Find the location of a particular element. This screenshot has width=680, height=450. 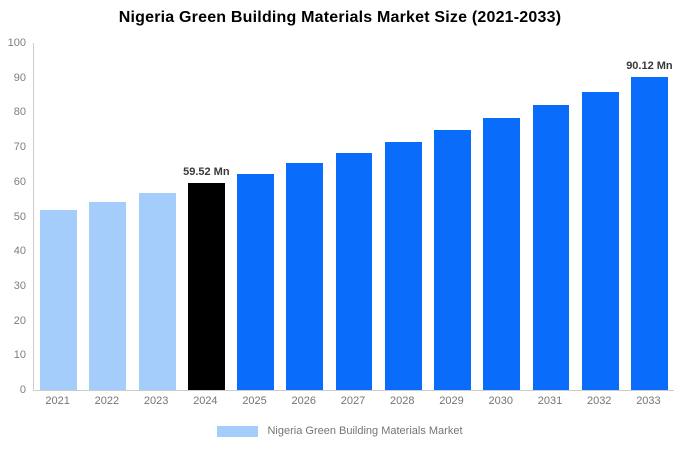

x-axis-label: 2022 is located at coordinates (107, 401).